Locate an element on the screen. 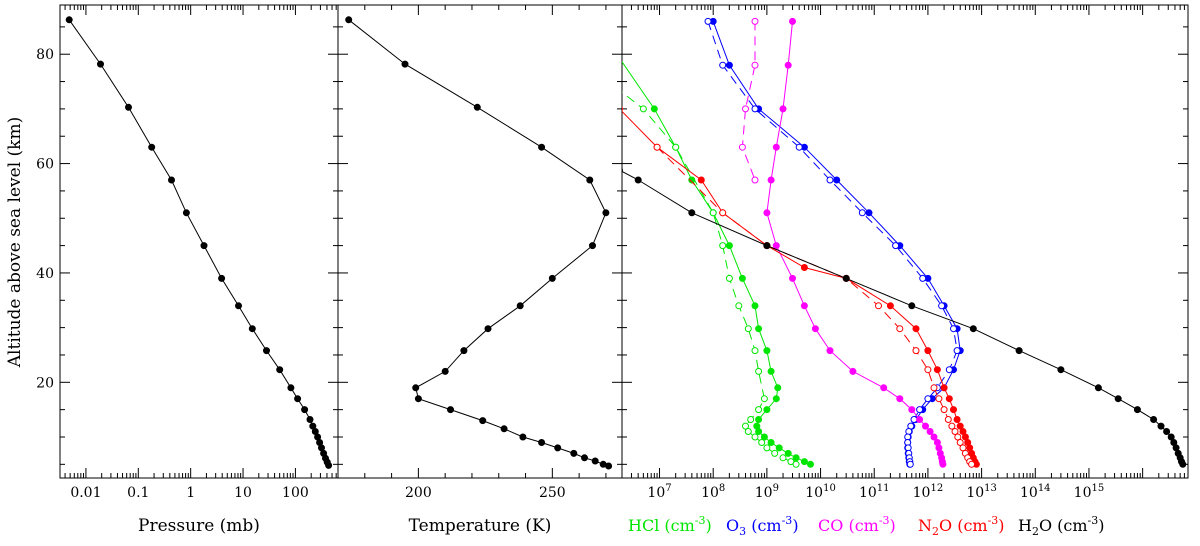  x-tick-label: 10⁸ is located at coordinates (713, 492).